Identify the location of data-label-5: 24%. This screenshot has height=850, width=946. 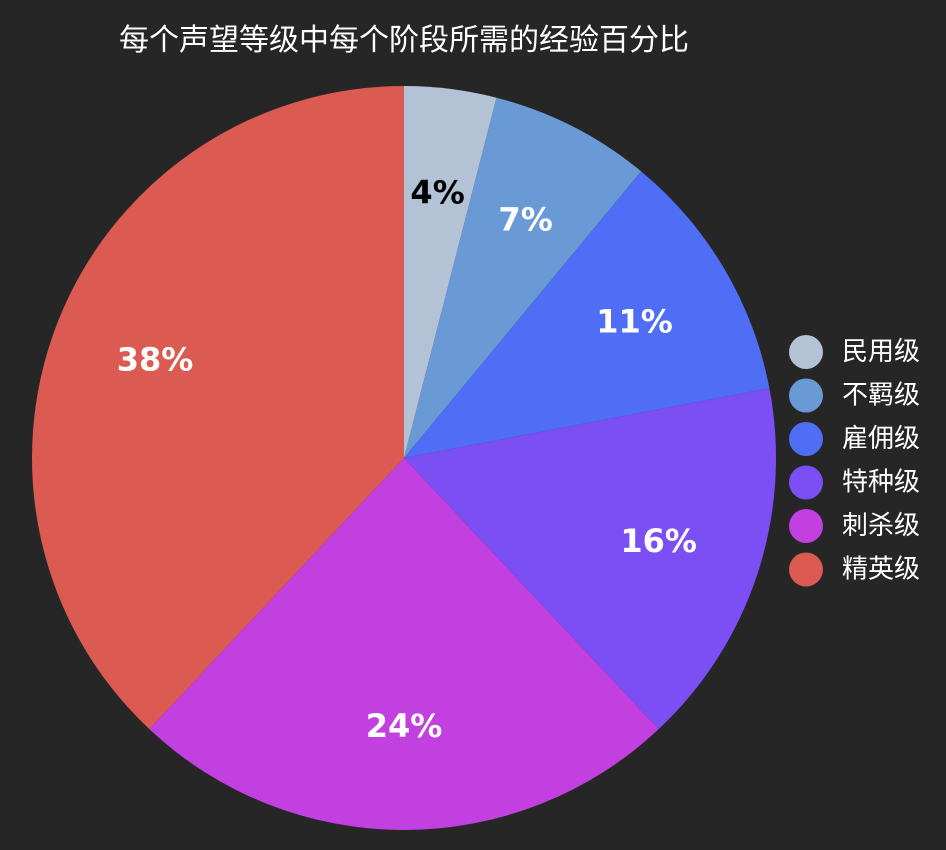
(404, 726).